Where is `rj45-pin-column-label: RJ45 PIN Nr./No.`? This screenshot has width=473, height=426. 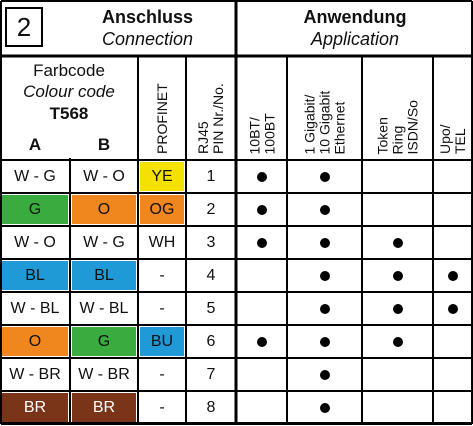 rj45-pin-column-label: RJ45 PIN Nr./No. is located at coordinates (210, 118).